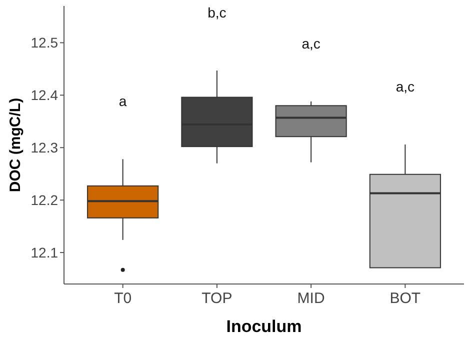 The height and width of the screenshot is (340, 474). Describe the element at coordinates (405, 298) in the screenshot. I see `x-tick-label: BOT` at that location.